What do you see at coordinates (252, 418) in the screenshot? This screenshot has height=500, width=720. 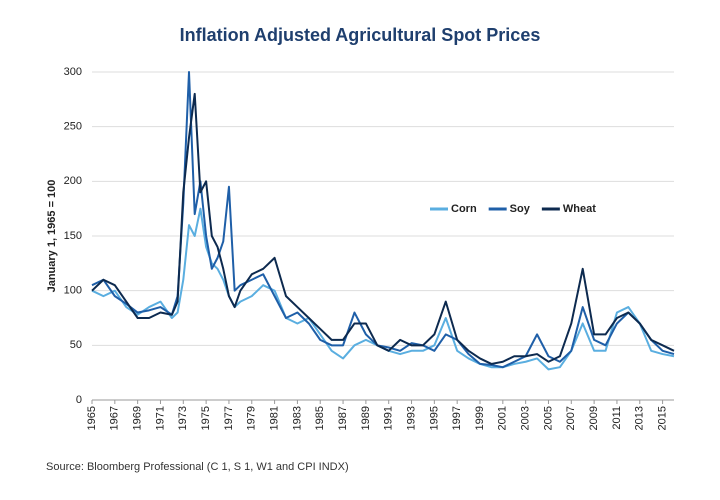 I see `x-tick-label: 1979` at bounding box center [252, 418].